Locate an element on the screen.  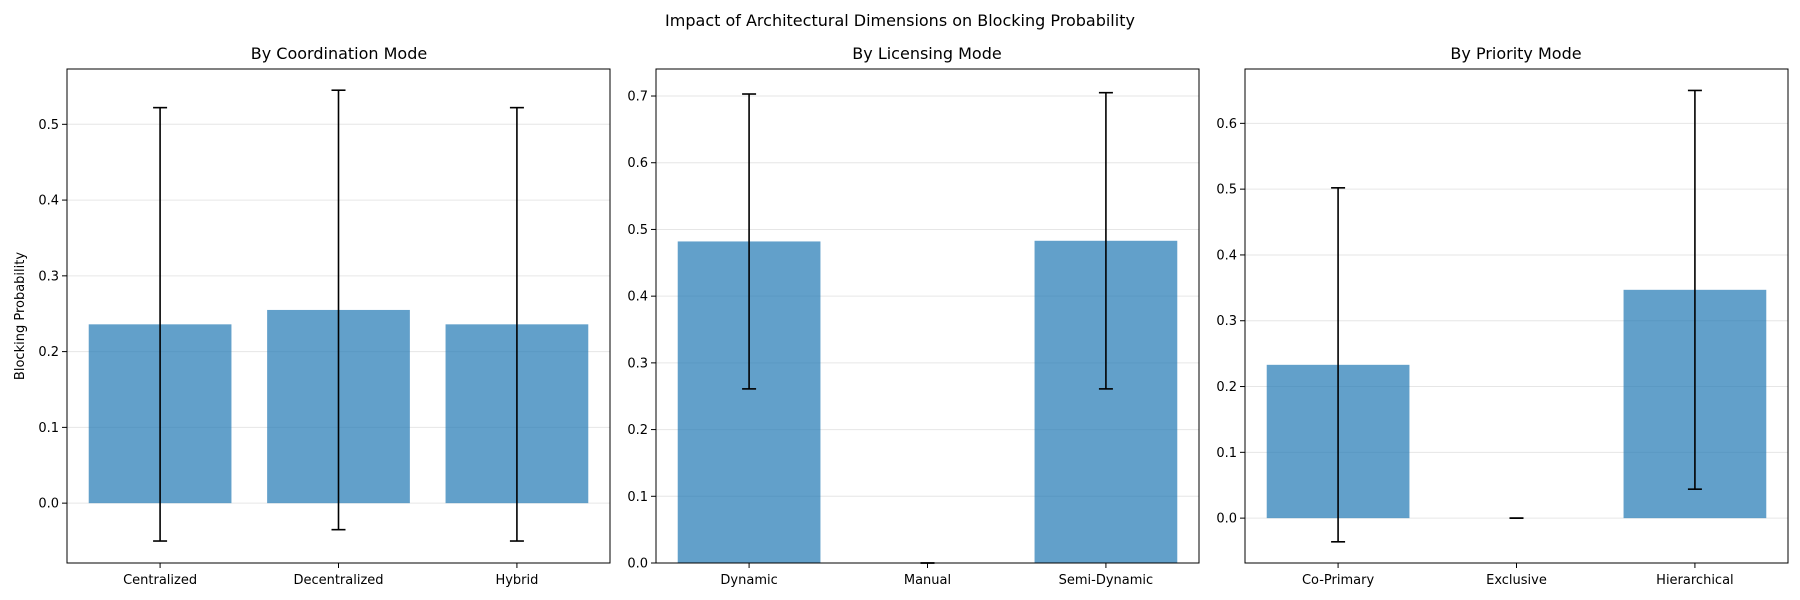
y-axis-label: Blocking Probability is located at coordinates (20, 316).